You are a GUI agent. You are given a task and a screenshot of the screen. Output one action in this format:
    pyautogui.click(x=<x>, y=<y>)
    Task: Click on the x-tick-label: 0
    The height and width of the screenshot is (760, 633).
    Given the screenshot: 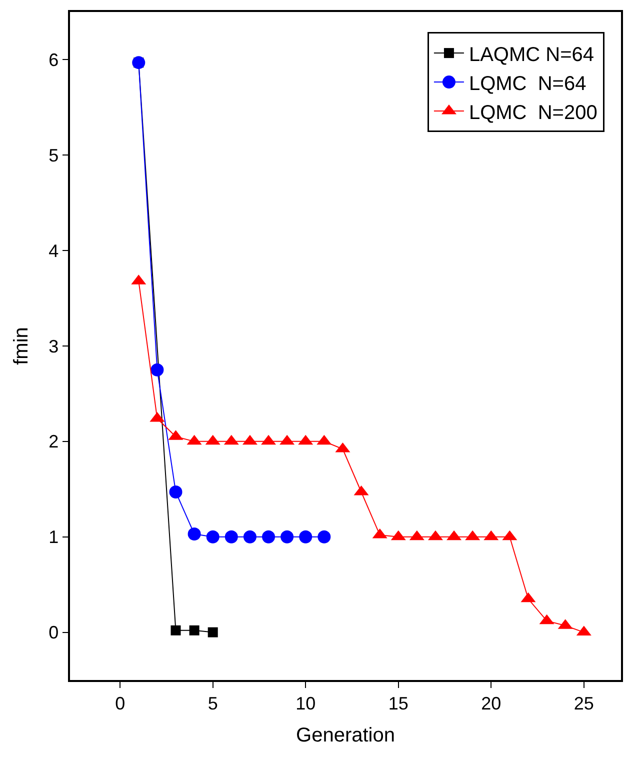 What is the action you would take?
    pyautogui.click(x=120, y=703)
    